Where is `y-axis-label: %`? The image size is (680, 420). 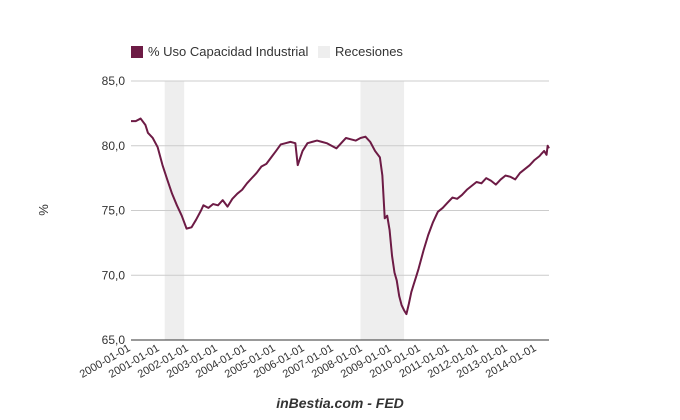 y-axis-label: % is located at coordinates (43, 210).